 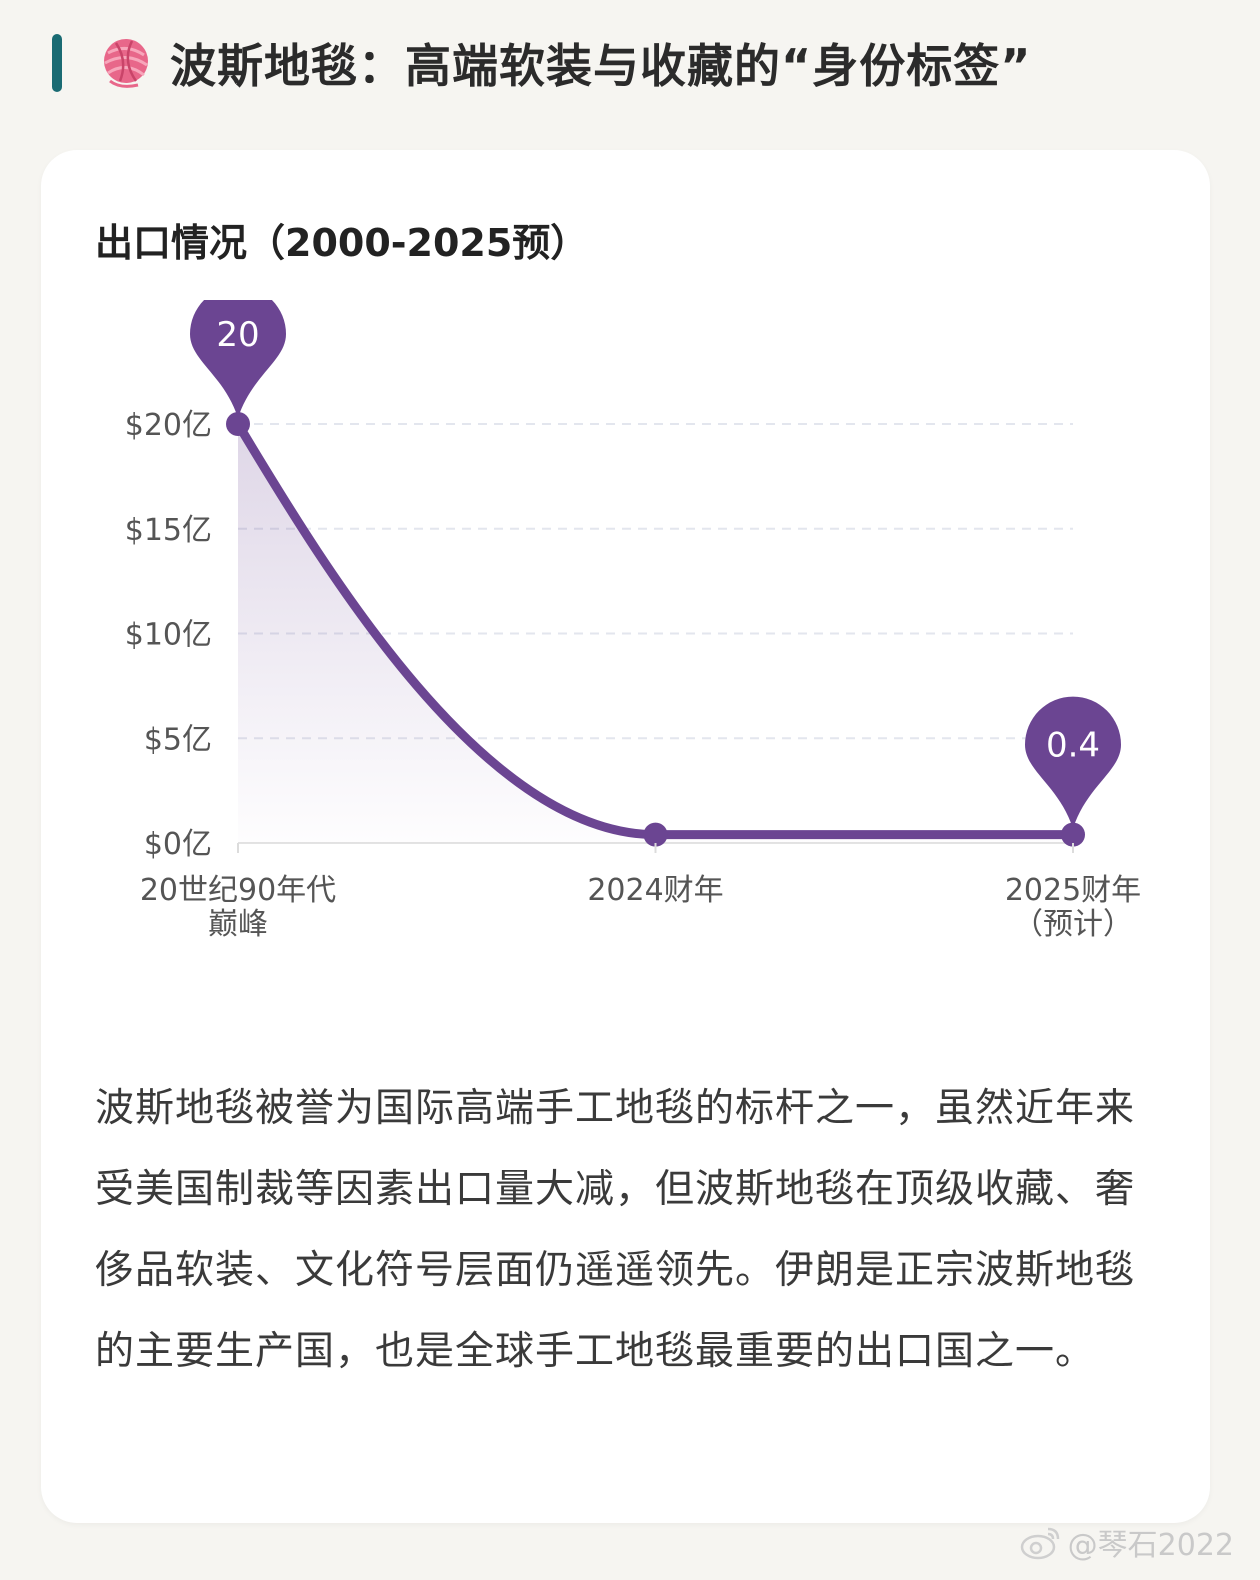 What do you see at coordinates (178, 739) in the screenshot?
I see `y-tick-label: $5亿` at bounding box center [178, 739].